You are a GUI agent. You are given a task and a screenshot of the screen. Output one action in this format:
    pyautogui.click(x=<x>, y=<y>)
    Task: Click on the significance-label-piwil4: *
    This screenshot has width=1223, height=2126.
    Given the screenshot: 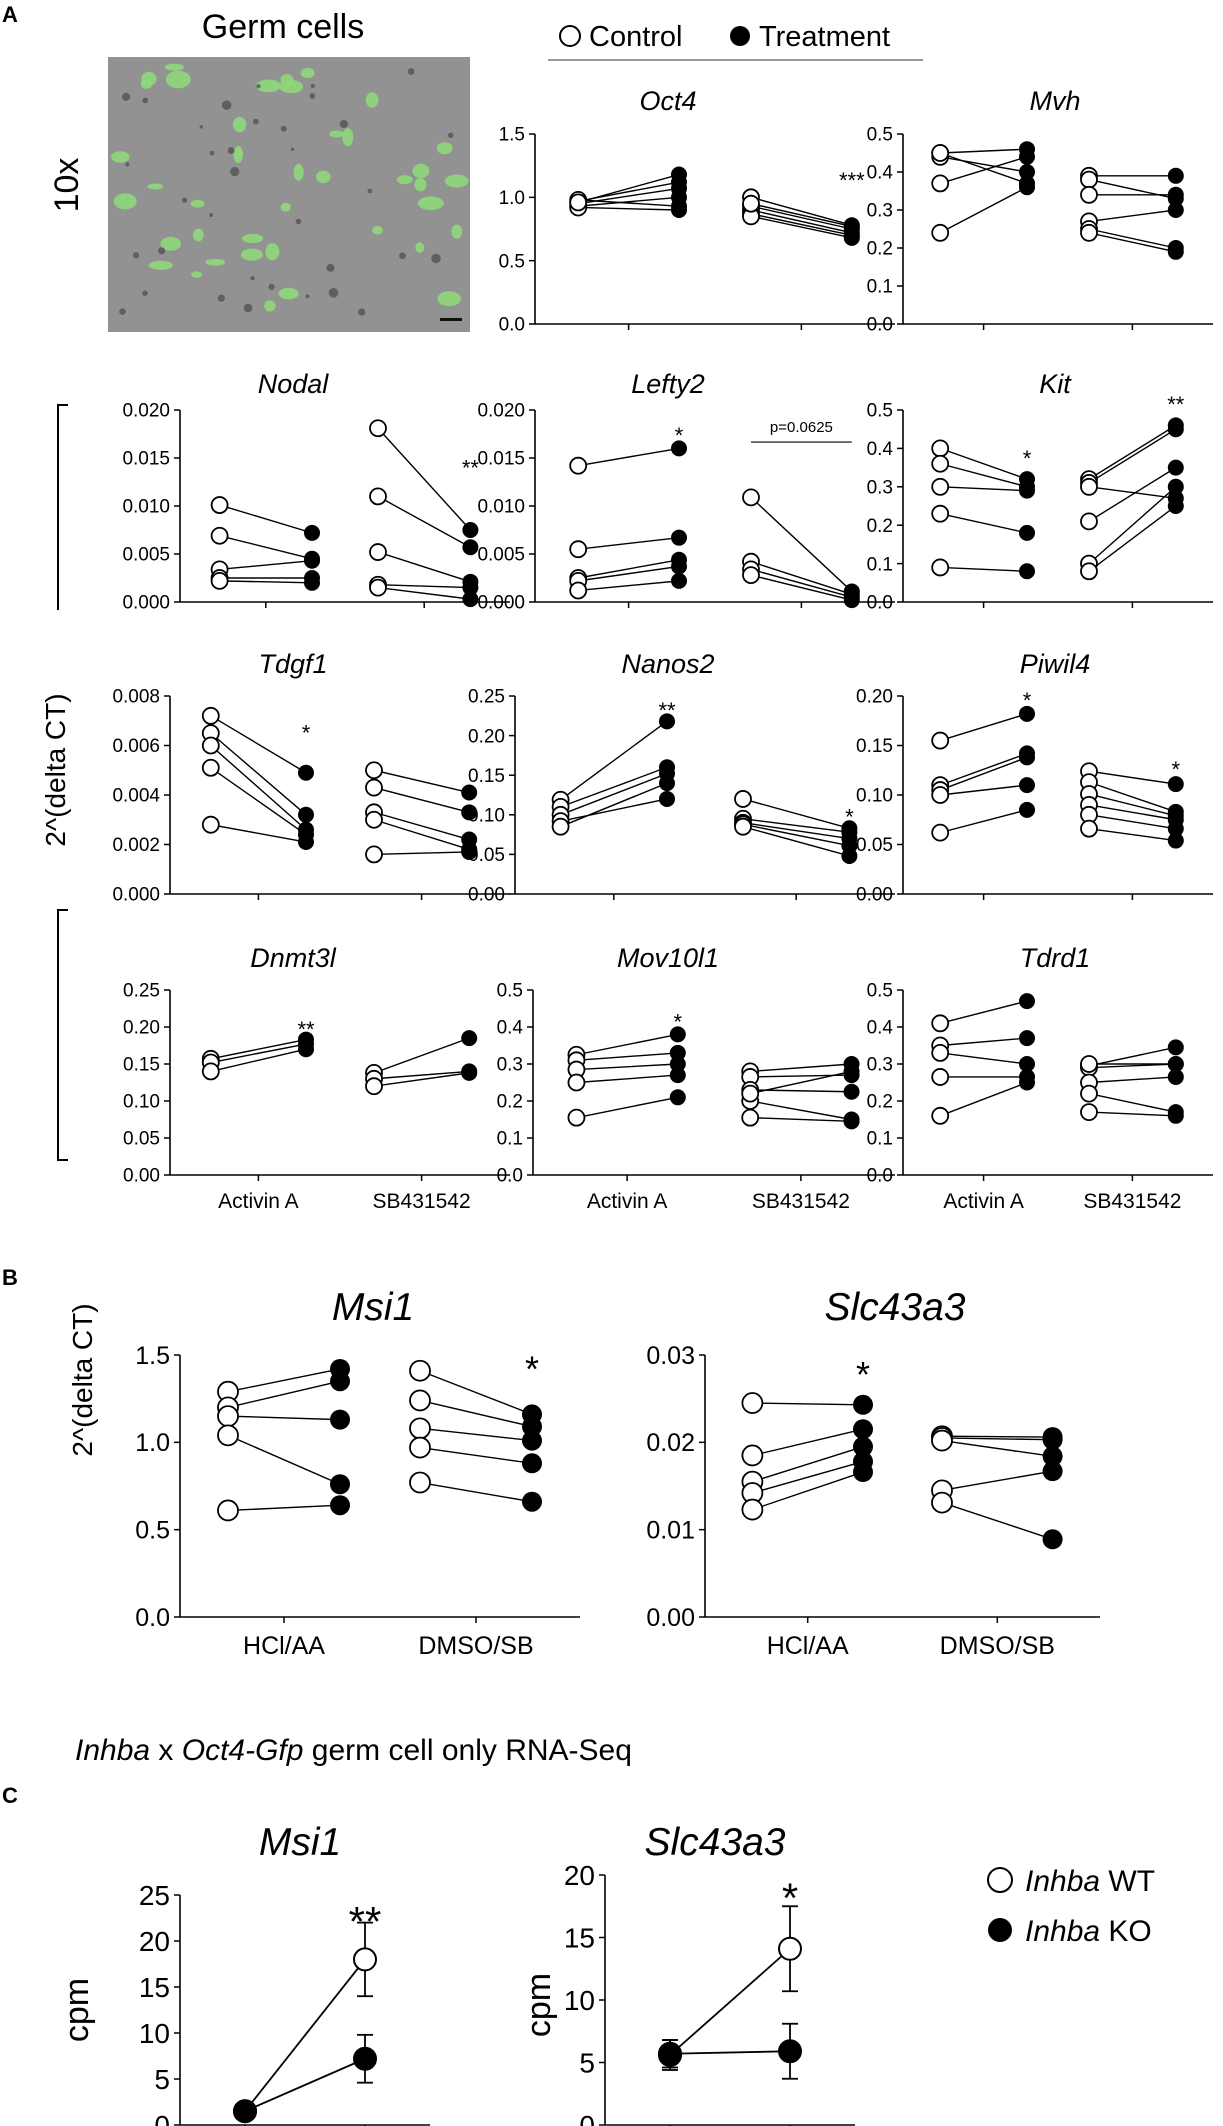 What is the action you would take?
    pyautogui.click(x=1027, y=700)
    